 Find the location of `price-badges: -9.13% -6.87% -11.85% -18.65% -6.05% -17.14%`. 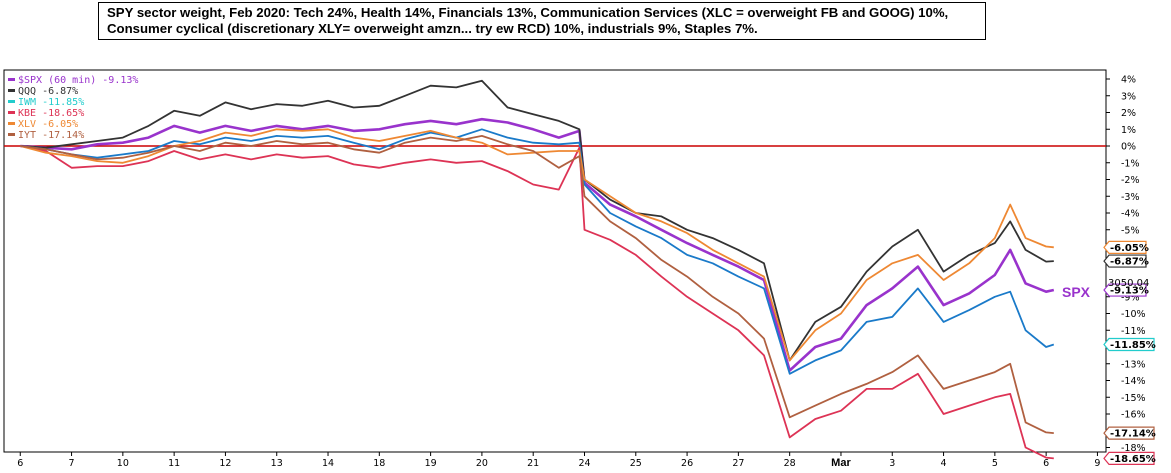

price-badges: -9.13% -6.87% -11.85% -18.65% -6.05% -17.14% is located at coordinates (1129, 352).